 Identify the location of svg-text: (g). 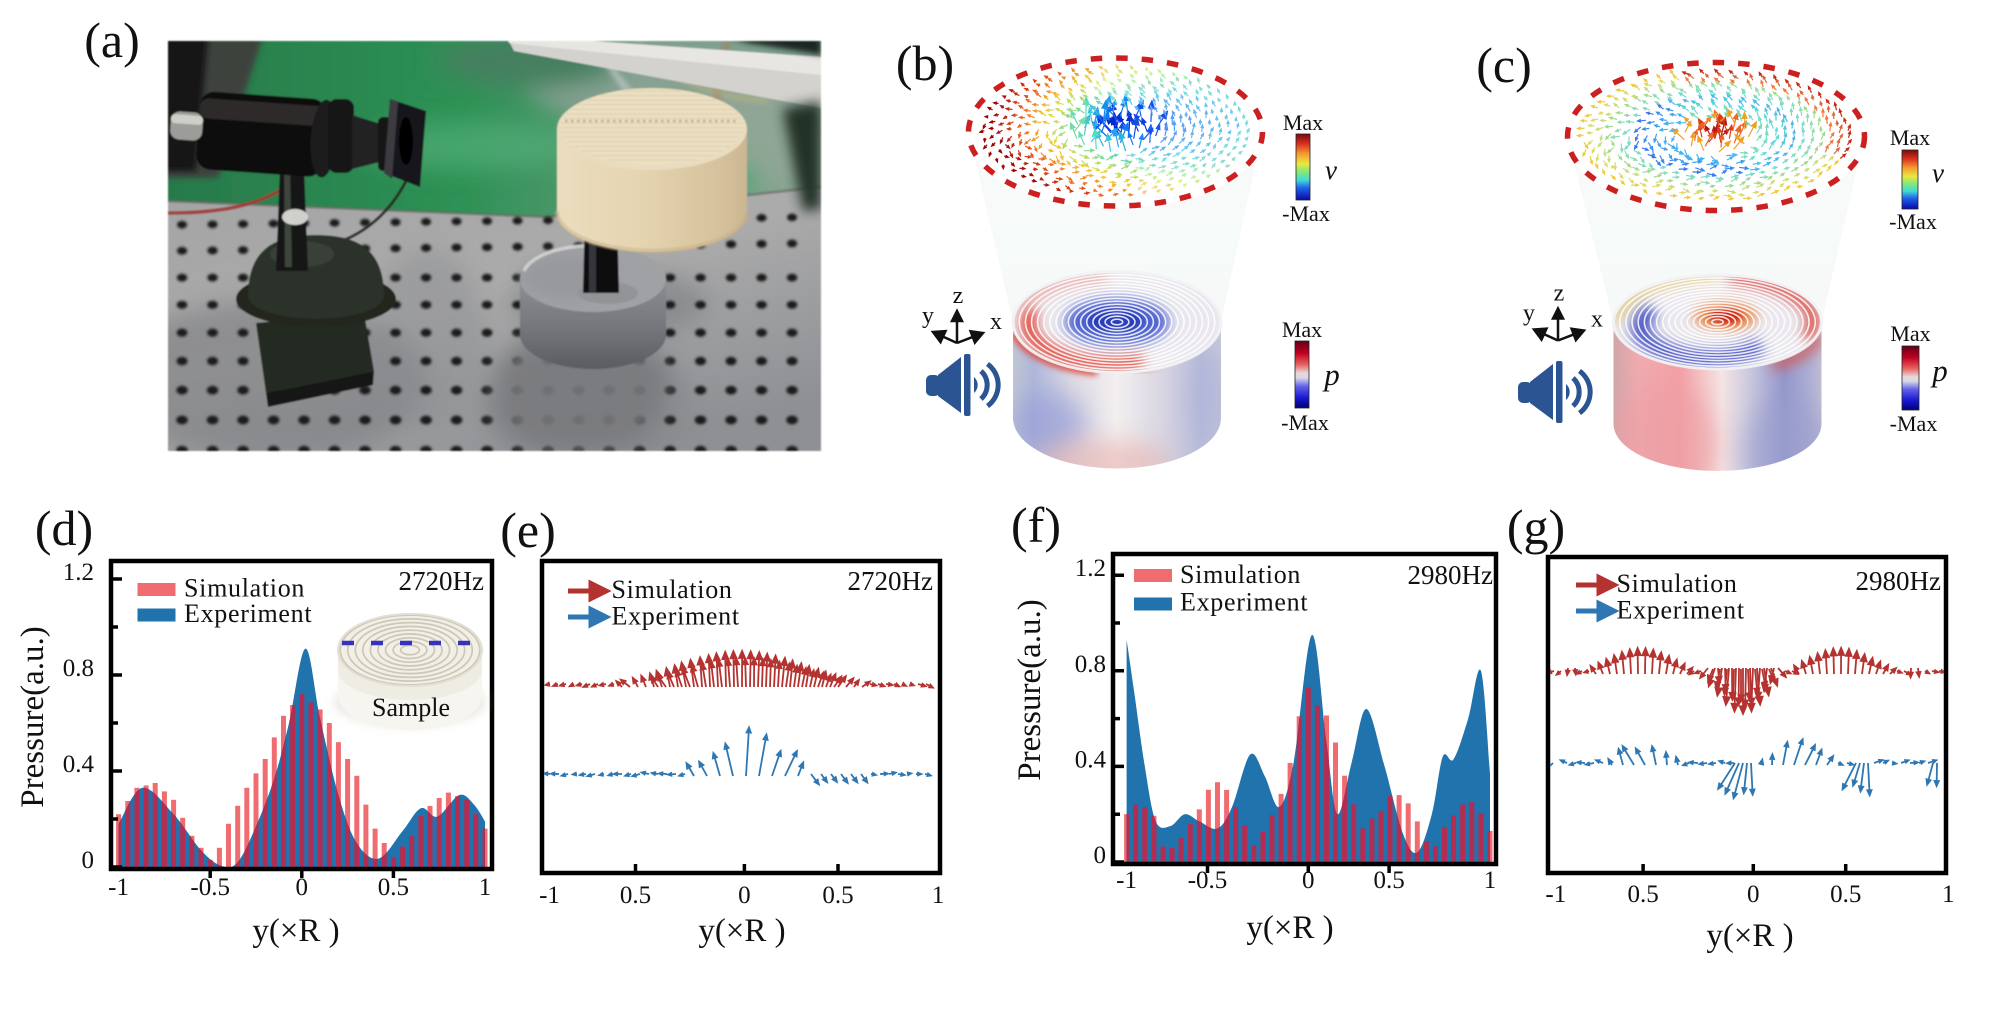
(1536, 527).